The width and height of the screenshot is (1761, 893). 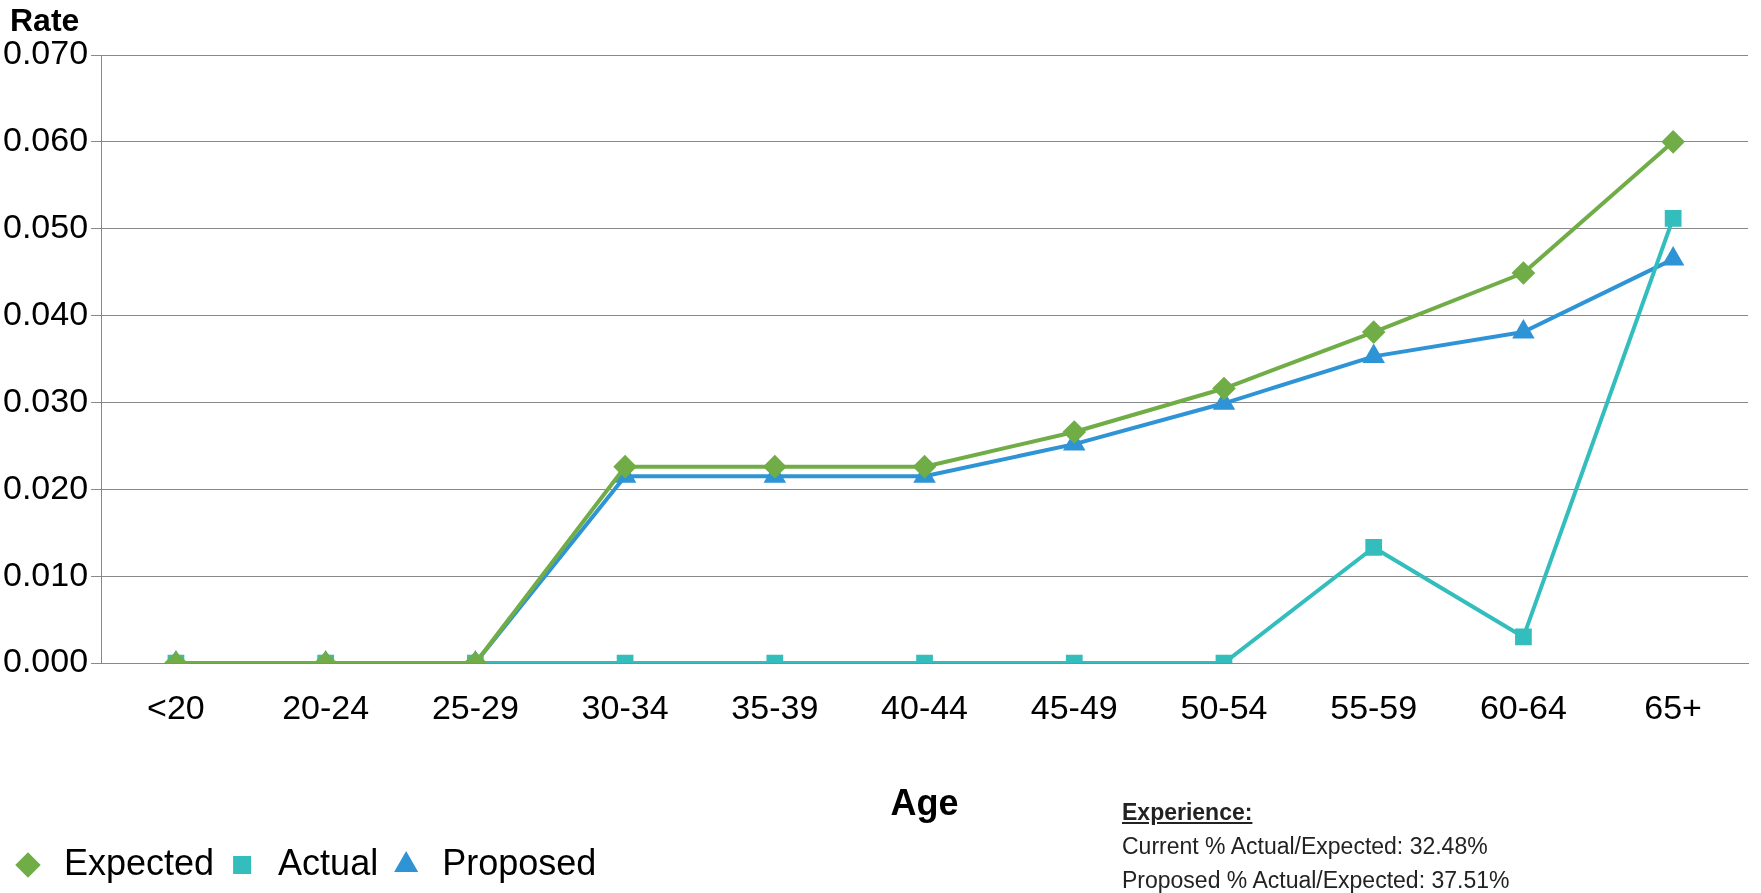 I want to click on y-tick-label: 0.050, so click(x=45, y=226).